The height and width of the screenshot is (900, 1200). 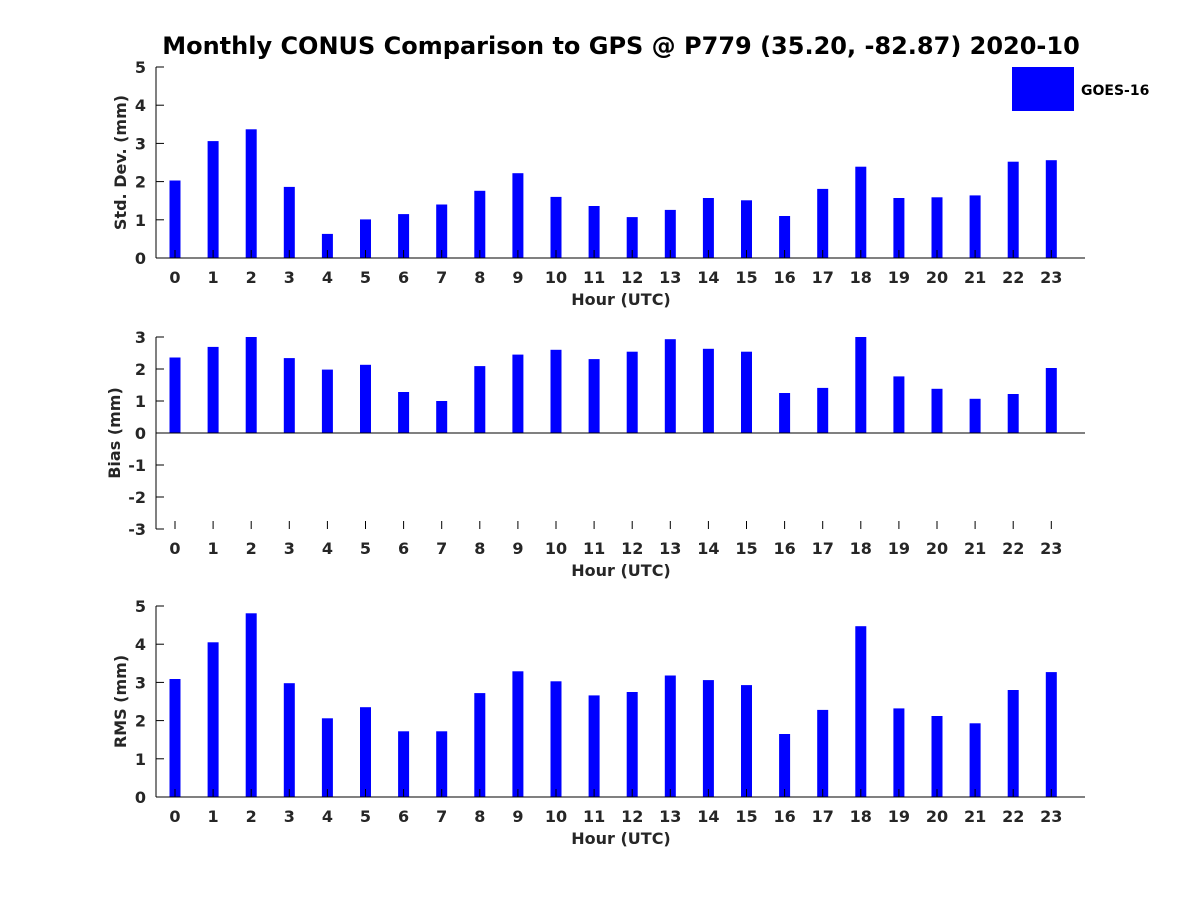 What do you see at coordinates (1080, 89) in the screenshot?
I see `legend: GOES-16` at bounding box center [1080, 89].